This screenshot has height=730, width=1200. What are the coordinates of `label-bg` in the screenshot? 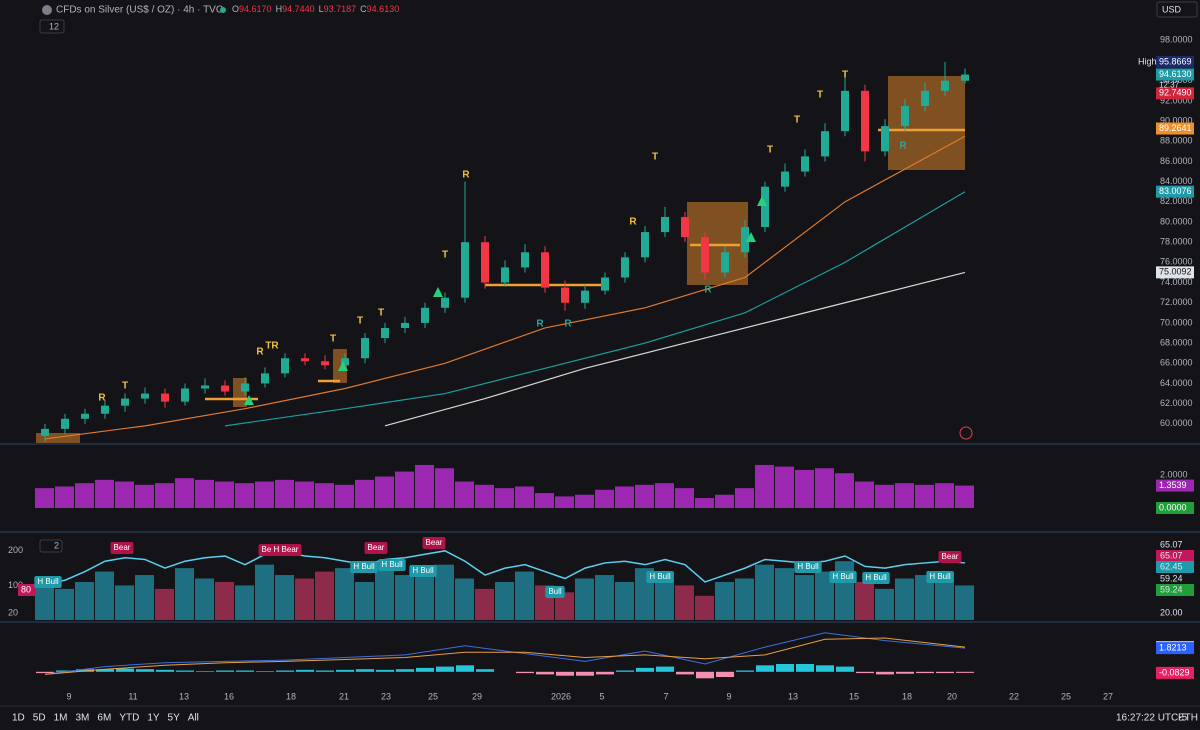 It's located at (1175, 590).